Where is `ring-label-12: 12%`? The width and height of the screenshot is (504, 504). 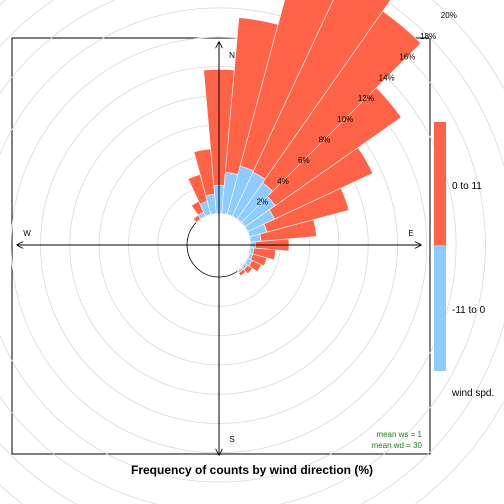
ring-label-12: 12% is located at coordinates (366, 98).